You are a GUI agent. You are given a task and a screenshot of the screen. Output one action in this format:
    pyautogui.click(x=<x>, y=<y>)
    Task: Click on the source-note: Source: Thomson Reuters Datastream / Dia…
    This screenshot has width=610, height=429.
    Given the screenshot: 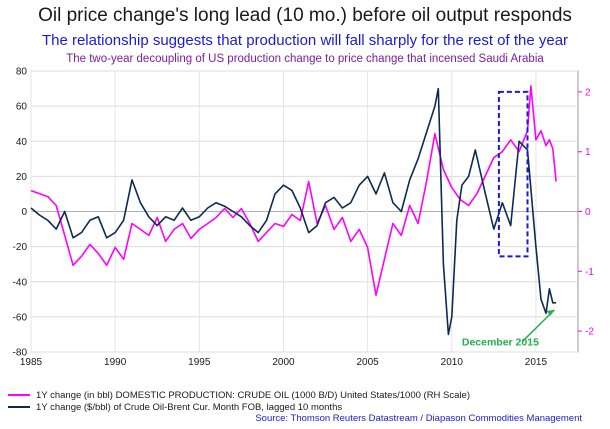 What is the action you would take?
    pyautogui.click(x=418, y=418)
    